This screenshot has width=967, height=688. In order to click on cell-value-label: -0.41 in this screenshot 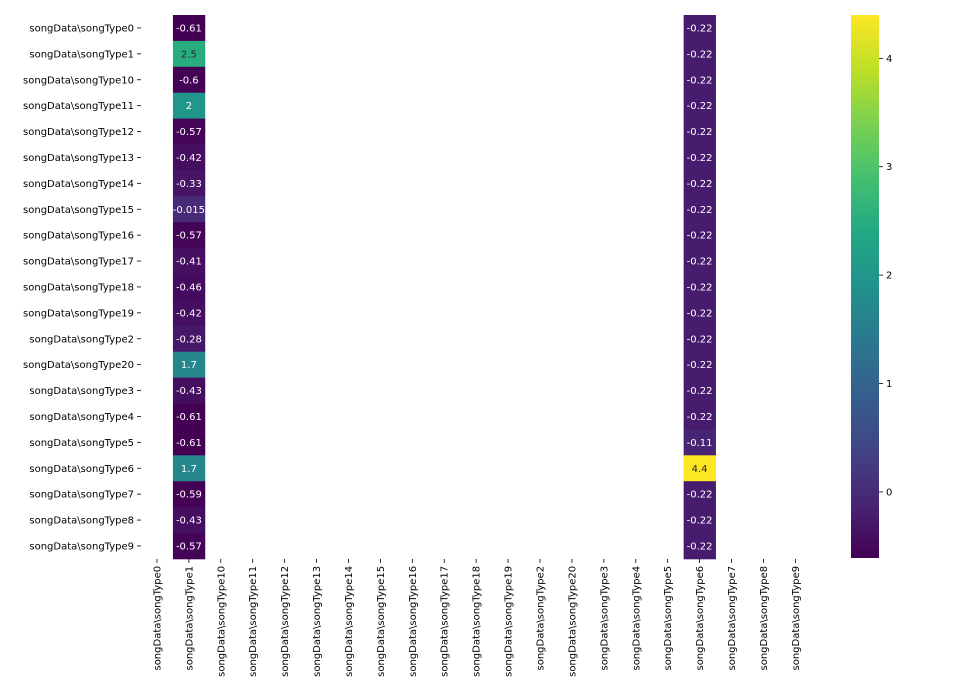, I will do `click(189, 262)`.